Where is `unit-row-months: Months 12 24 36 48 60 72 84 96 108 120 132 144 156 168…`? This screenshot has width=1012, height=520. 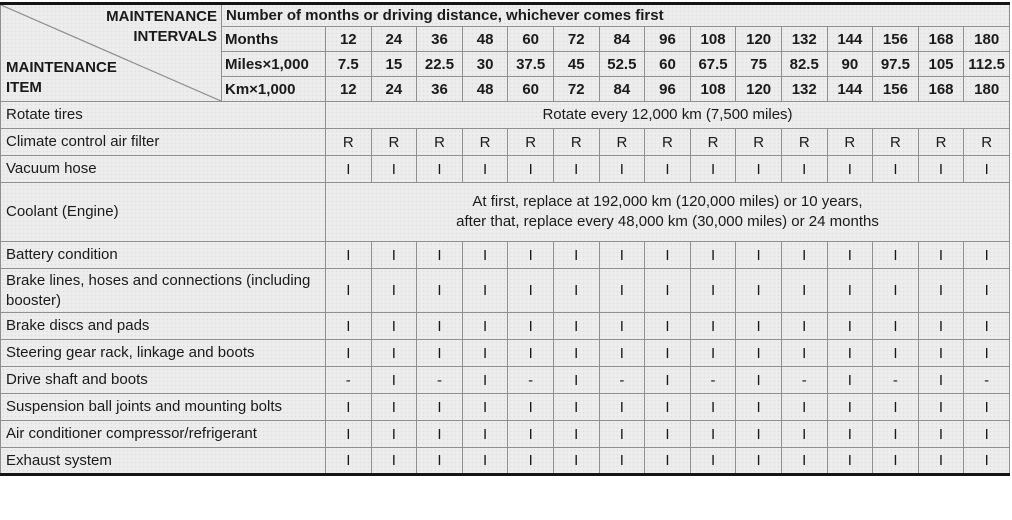
unit-row-months: Months 12 24 36 48 60 72 84 96 108 120 132 144 156 168… is located at coordinates (505, 39).